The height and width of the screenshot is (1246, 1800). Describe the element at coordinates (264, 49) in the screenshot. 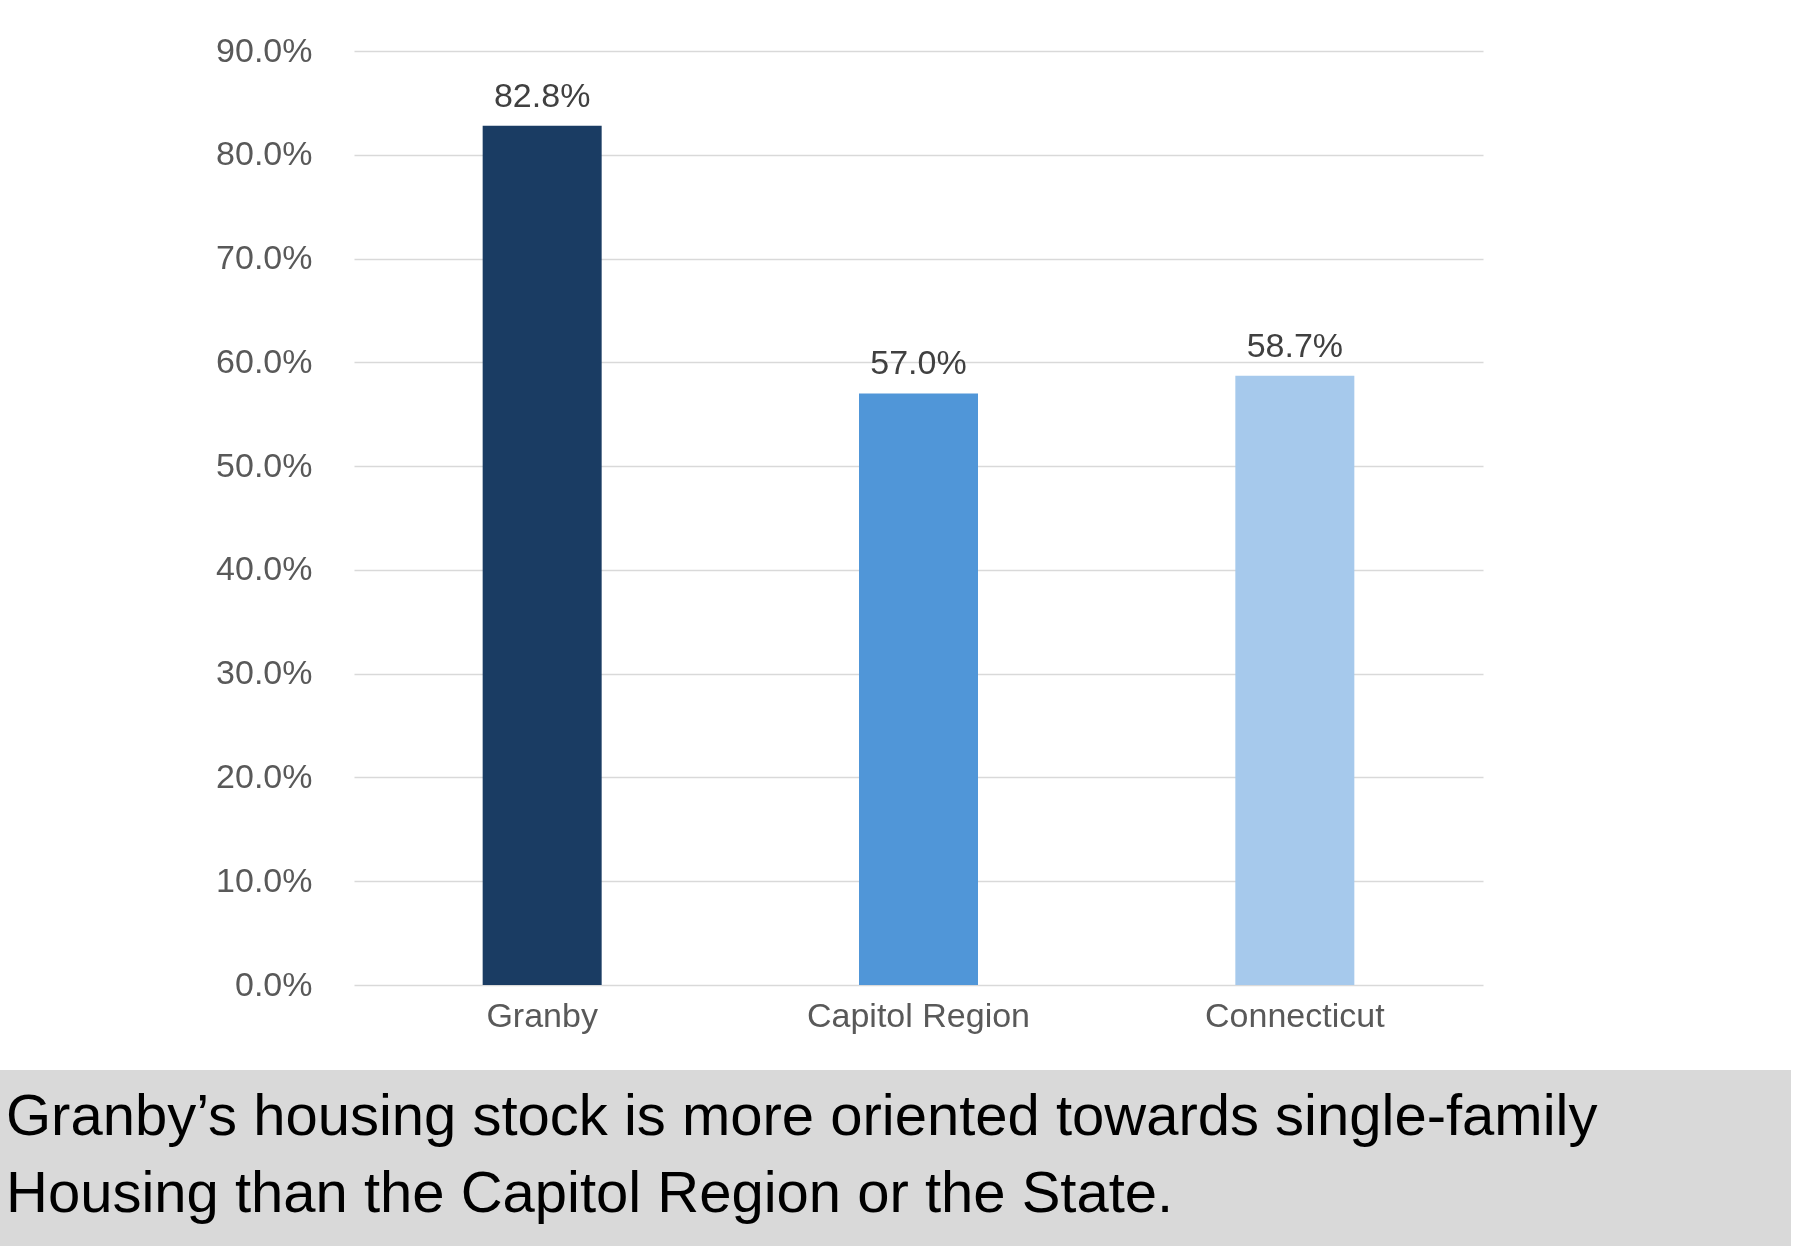

I see `y-tick-label: 90.0%` at that location.